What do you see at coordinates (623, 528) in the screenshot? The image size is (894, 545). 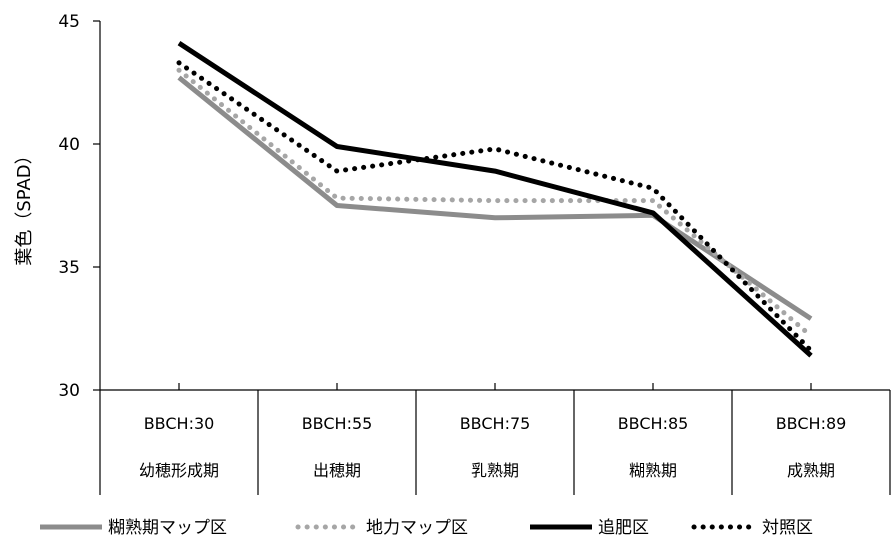 I see `legend-label: 追肥区` at bounding box center [623, 528].